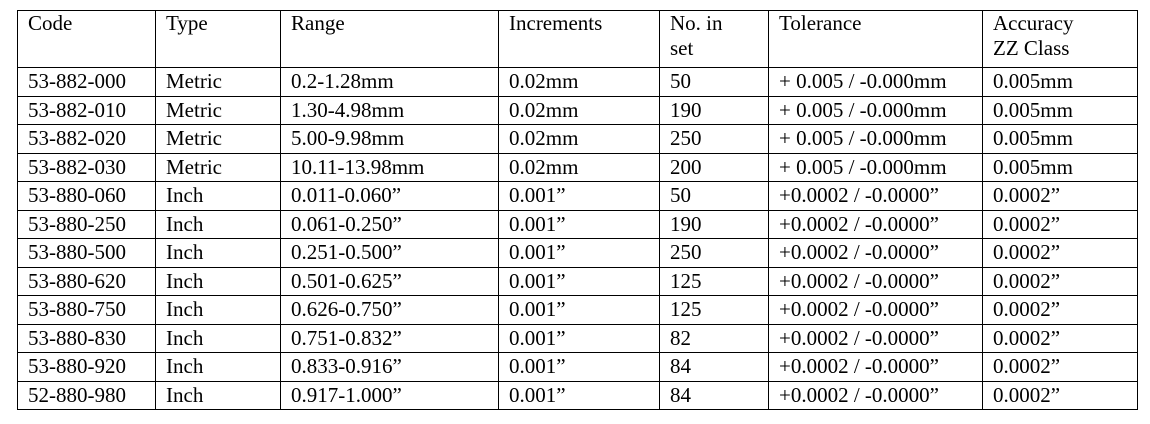  What do you see at coordinates (86, 338) in the screenshot?
I see `table-cell: 53-880-830` at bounding box center [86, 338].